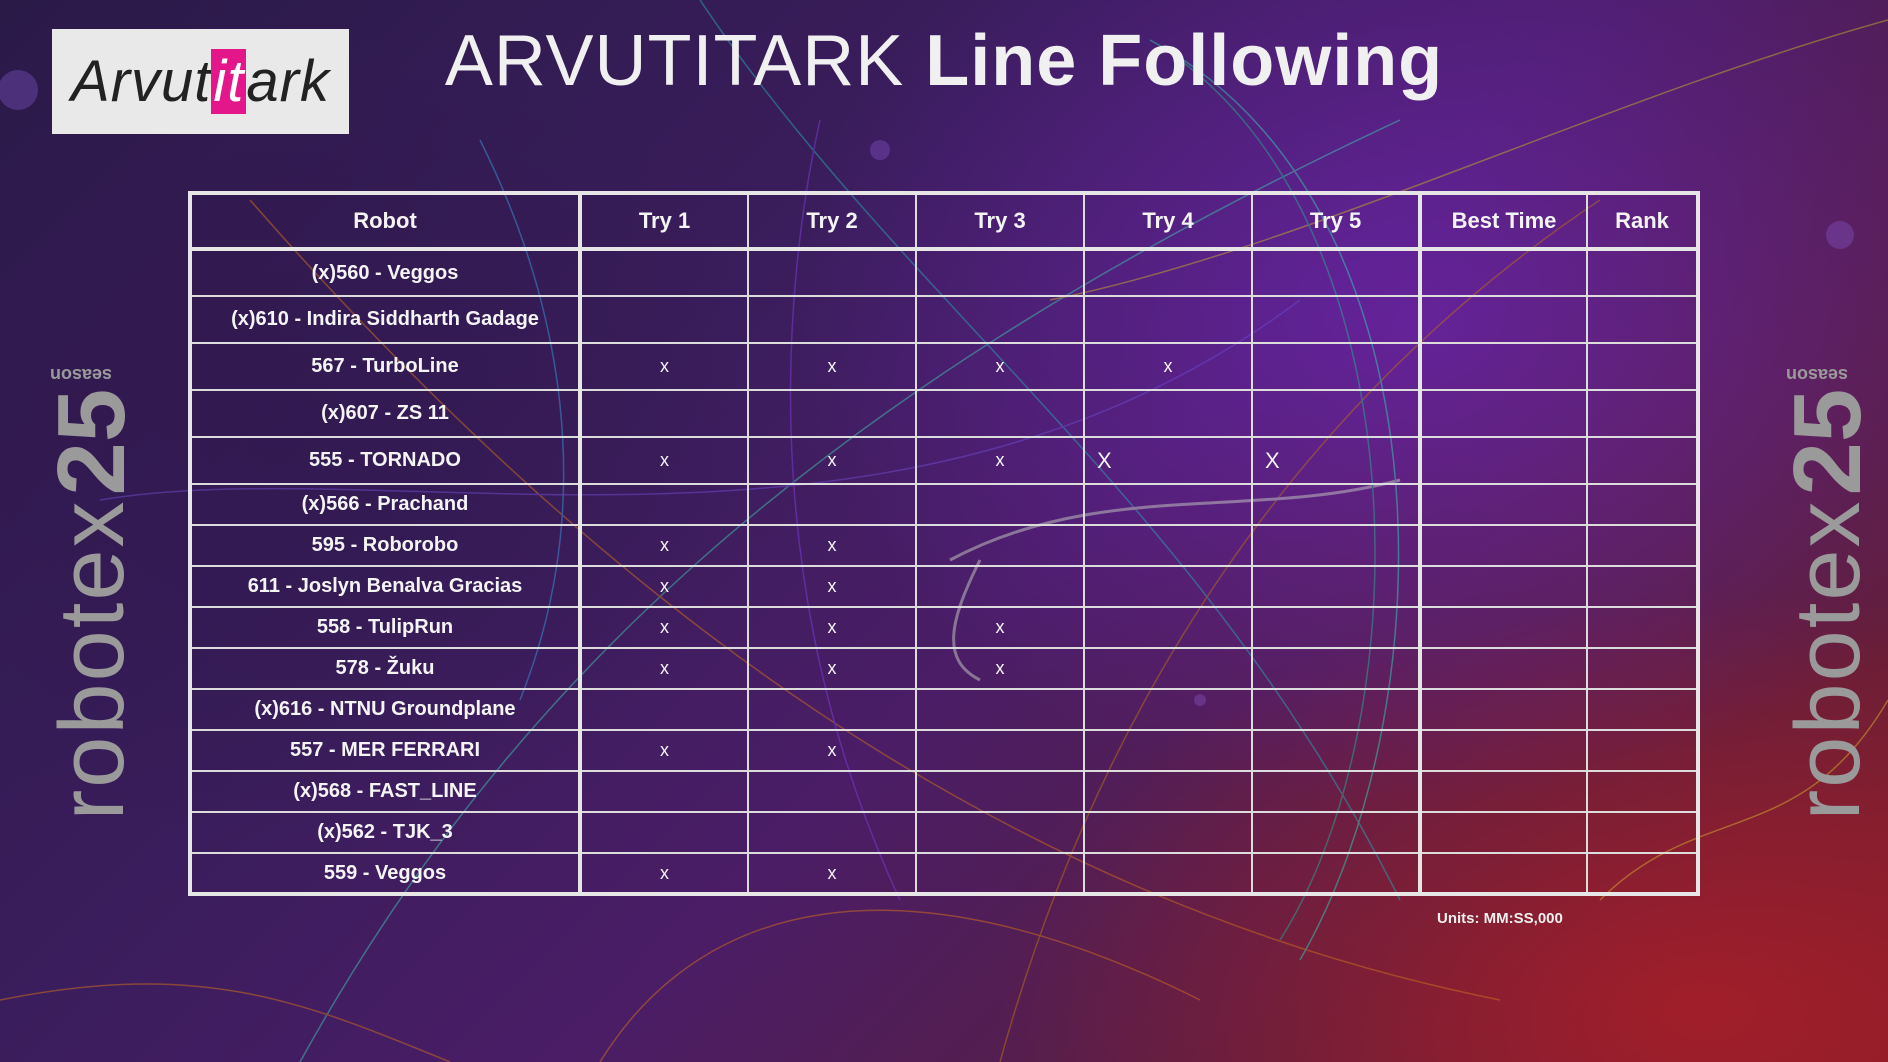 The width and height of the screenshot is (1888, 1062). What do you see at coordinates (1168, 221) in the screenshot?
I see `header-try-4: Try 4` at bounding box center [1168, 221].